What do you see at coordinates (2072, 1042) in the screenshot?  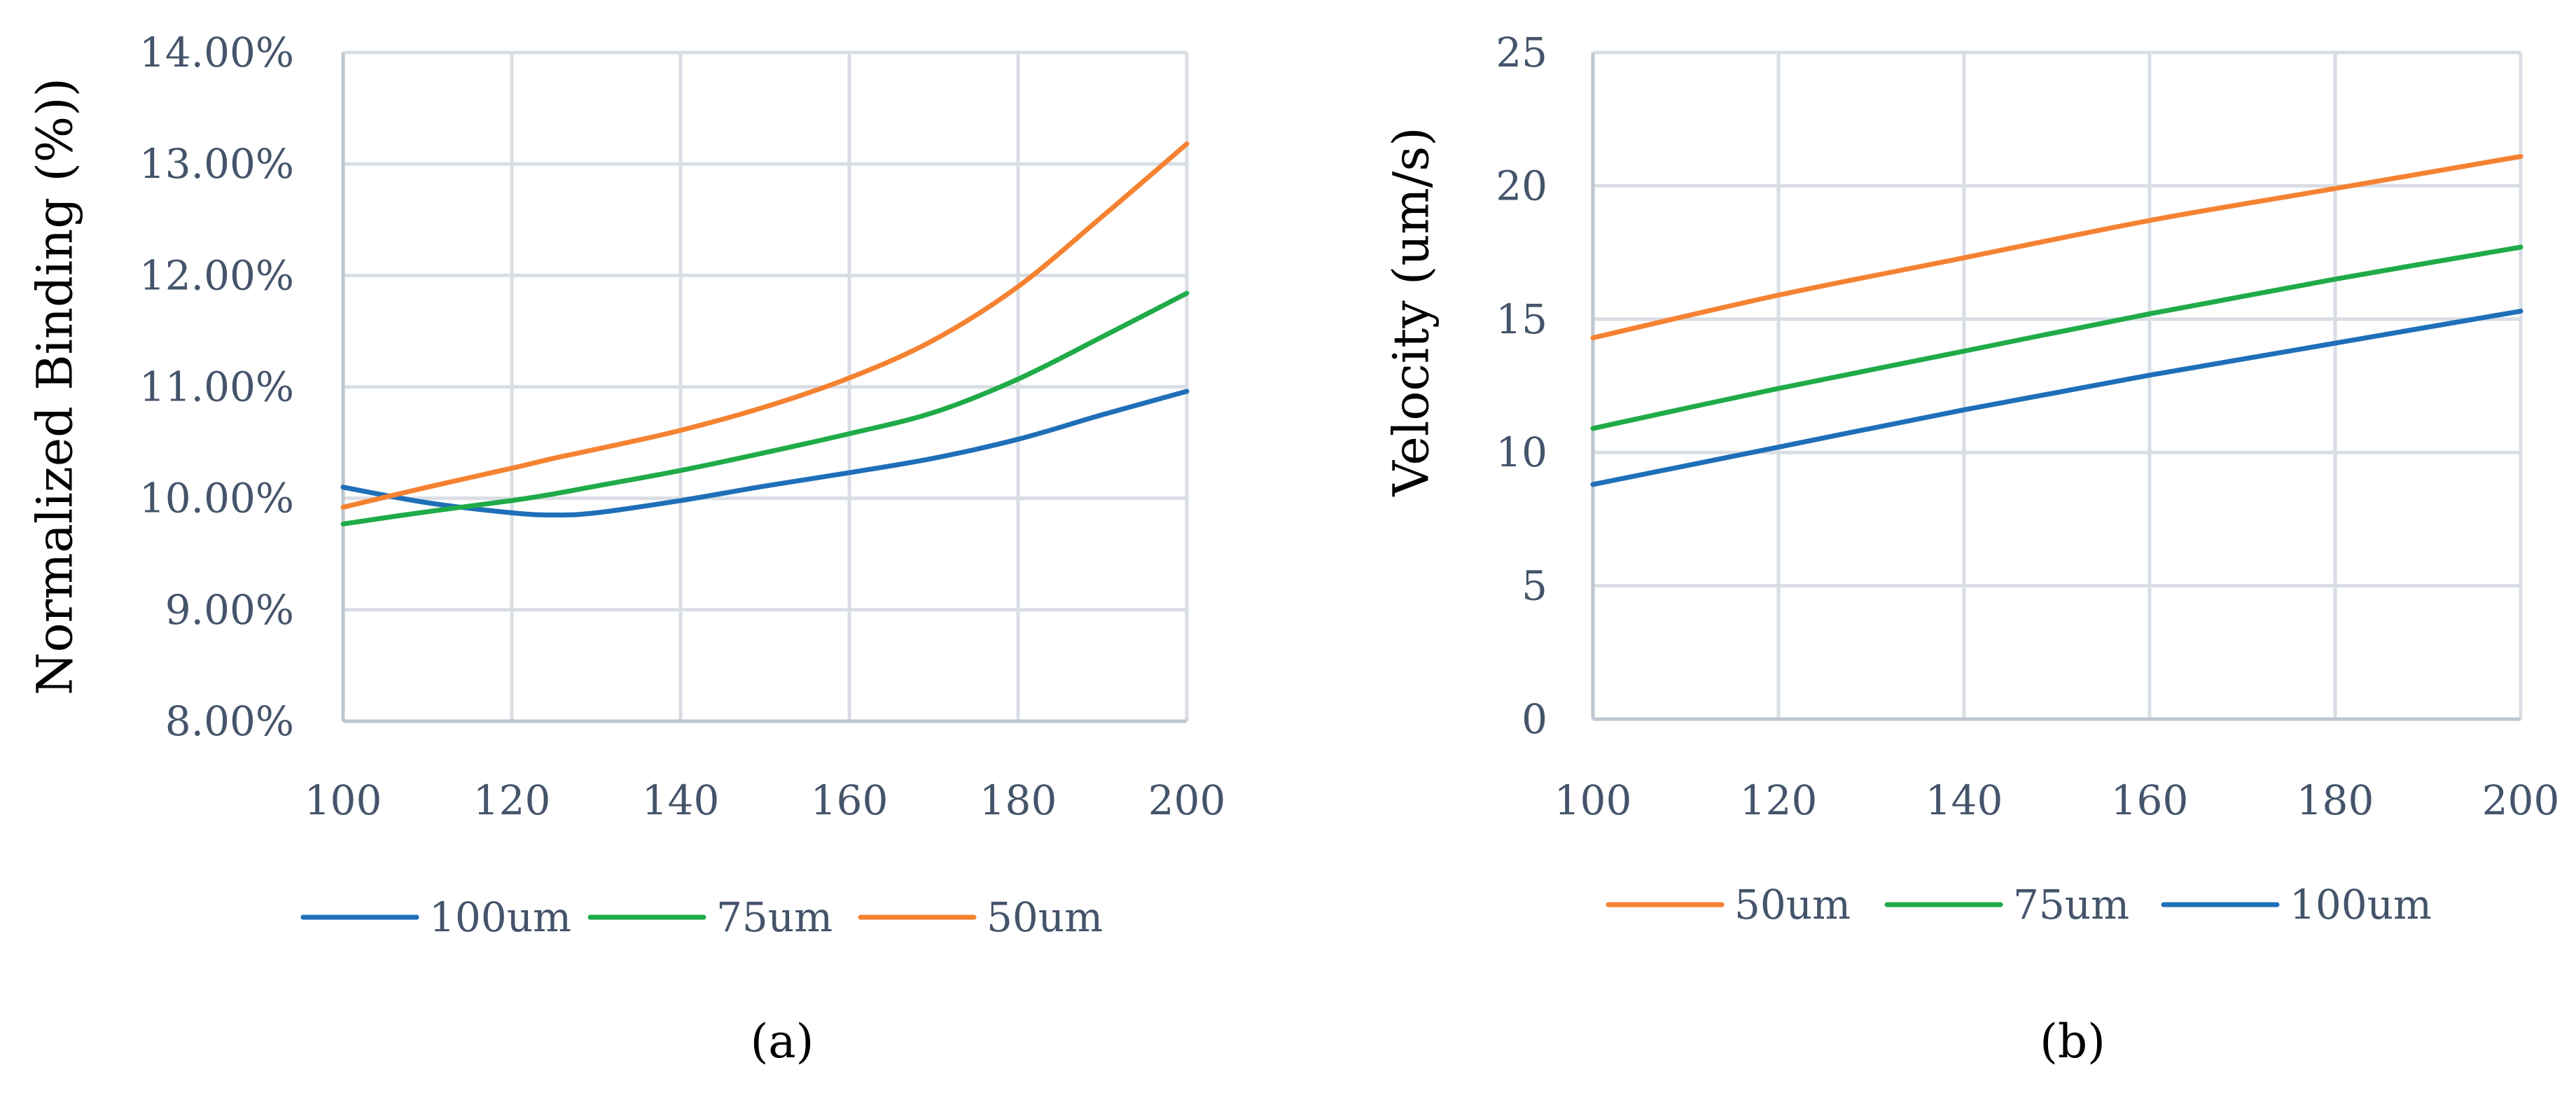 I see `chart-caption: (b)` at bounding box center [2072, 1042].